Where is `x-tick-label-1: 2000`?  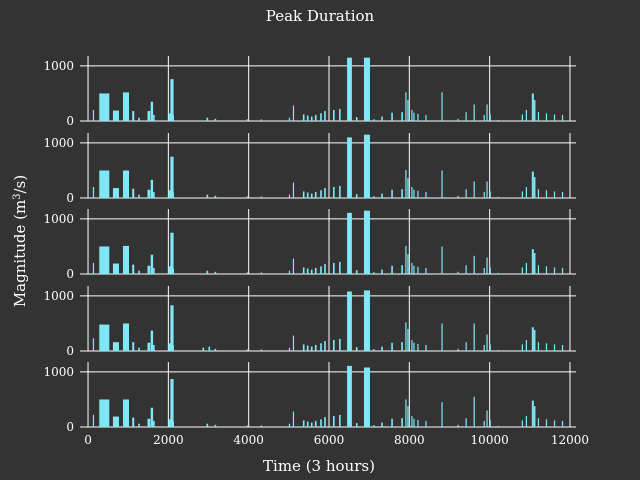
x-tick-label-1: 2000 is located at coordinates (168, 440).